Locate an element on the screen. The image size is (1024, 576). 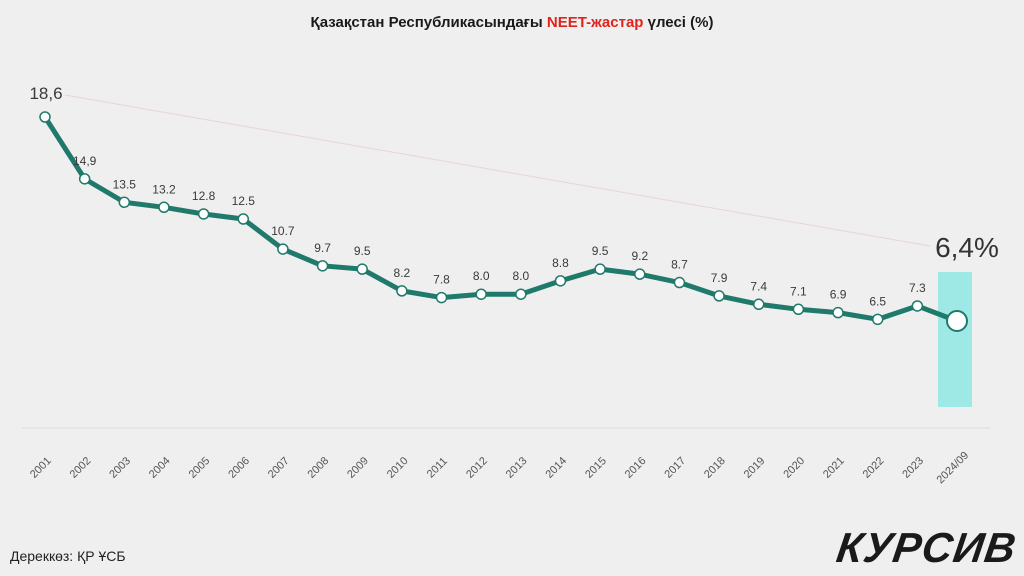
brand-logo: КУРСИВ is located at coordinates (926, 547).